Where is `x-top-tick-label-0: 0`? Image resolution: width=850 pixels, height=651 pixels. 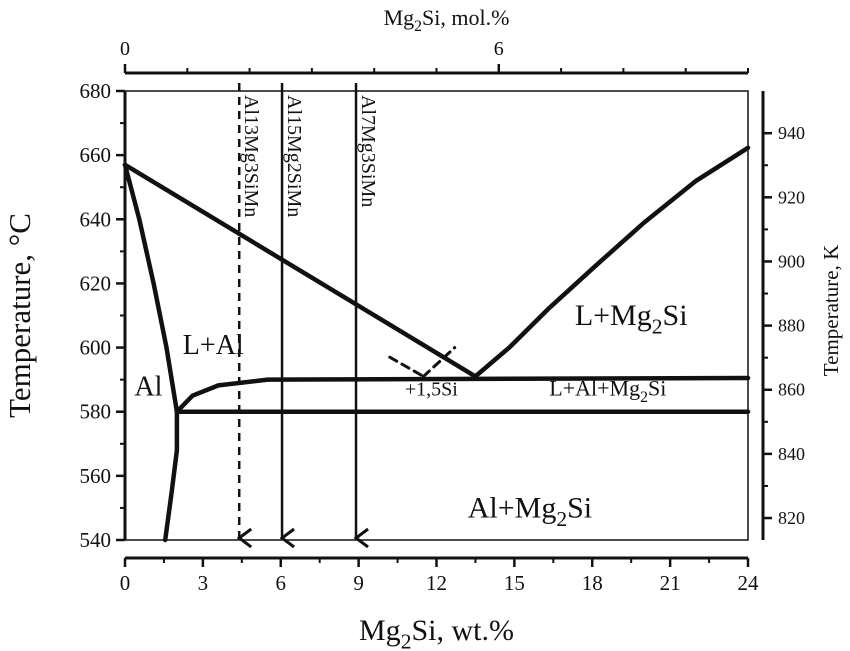 x-top-tick-label-0: 0 is located at coordinates (125, 49).